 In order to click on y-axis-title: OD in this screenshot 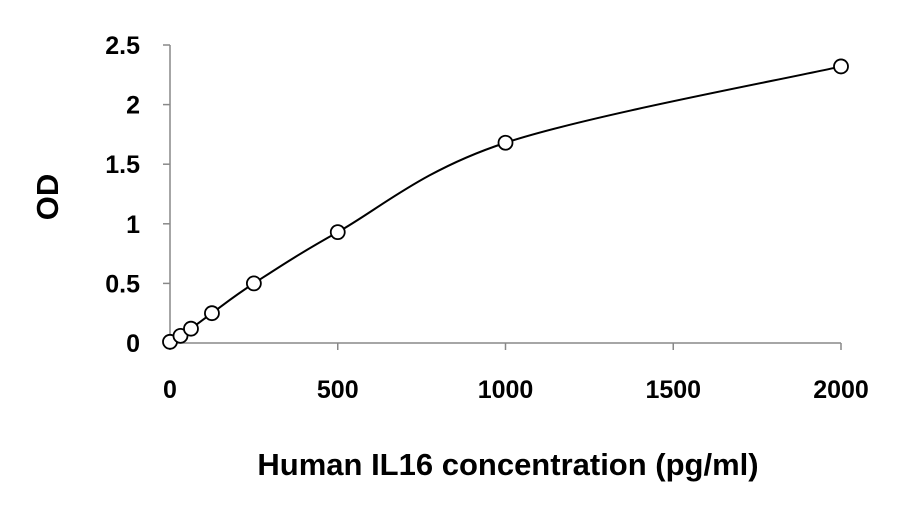, I will do `click(47, 197)`.